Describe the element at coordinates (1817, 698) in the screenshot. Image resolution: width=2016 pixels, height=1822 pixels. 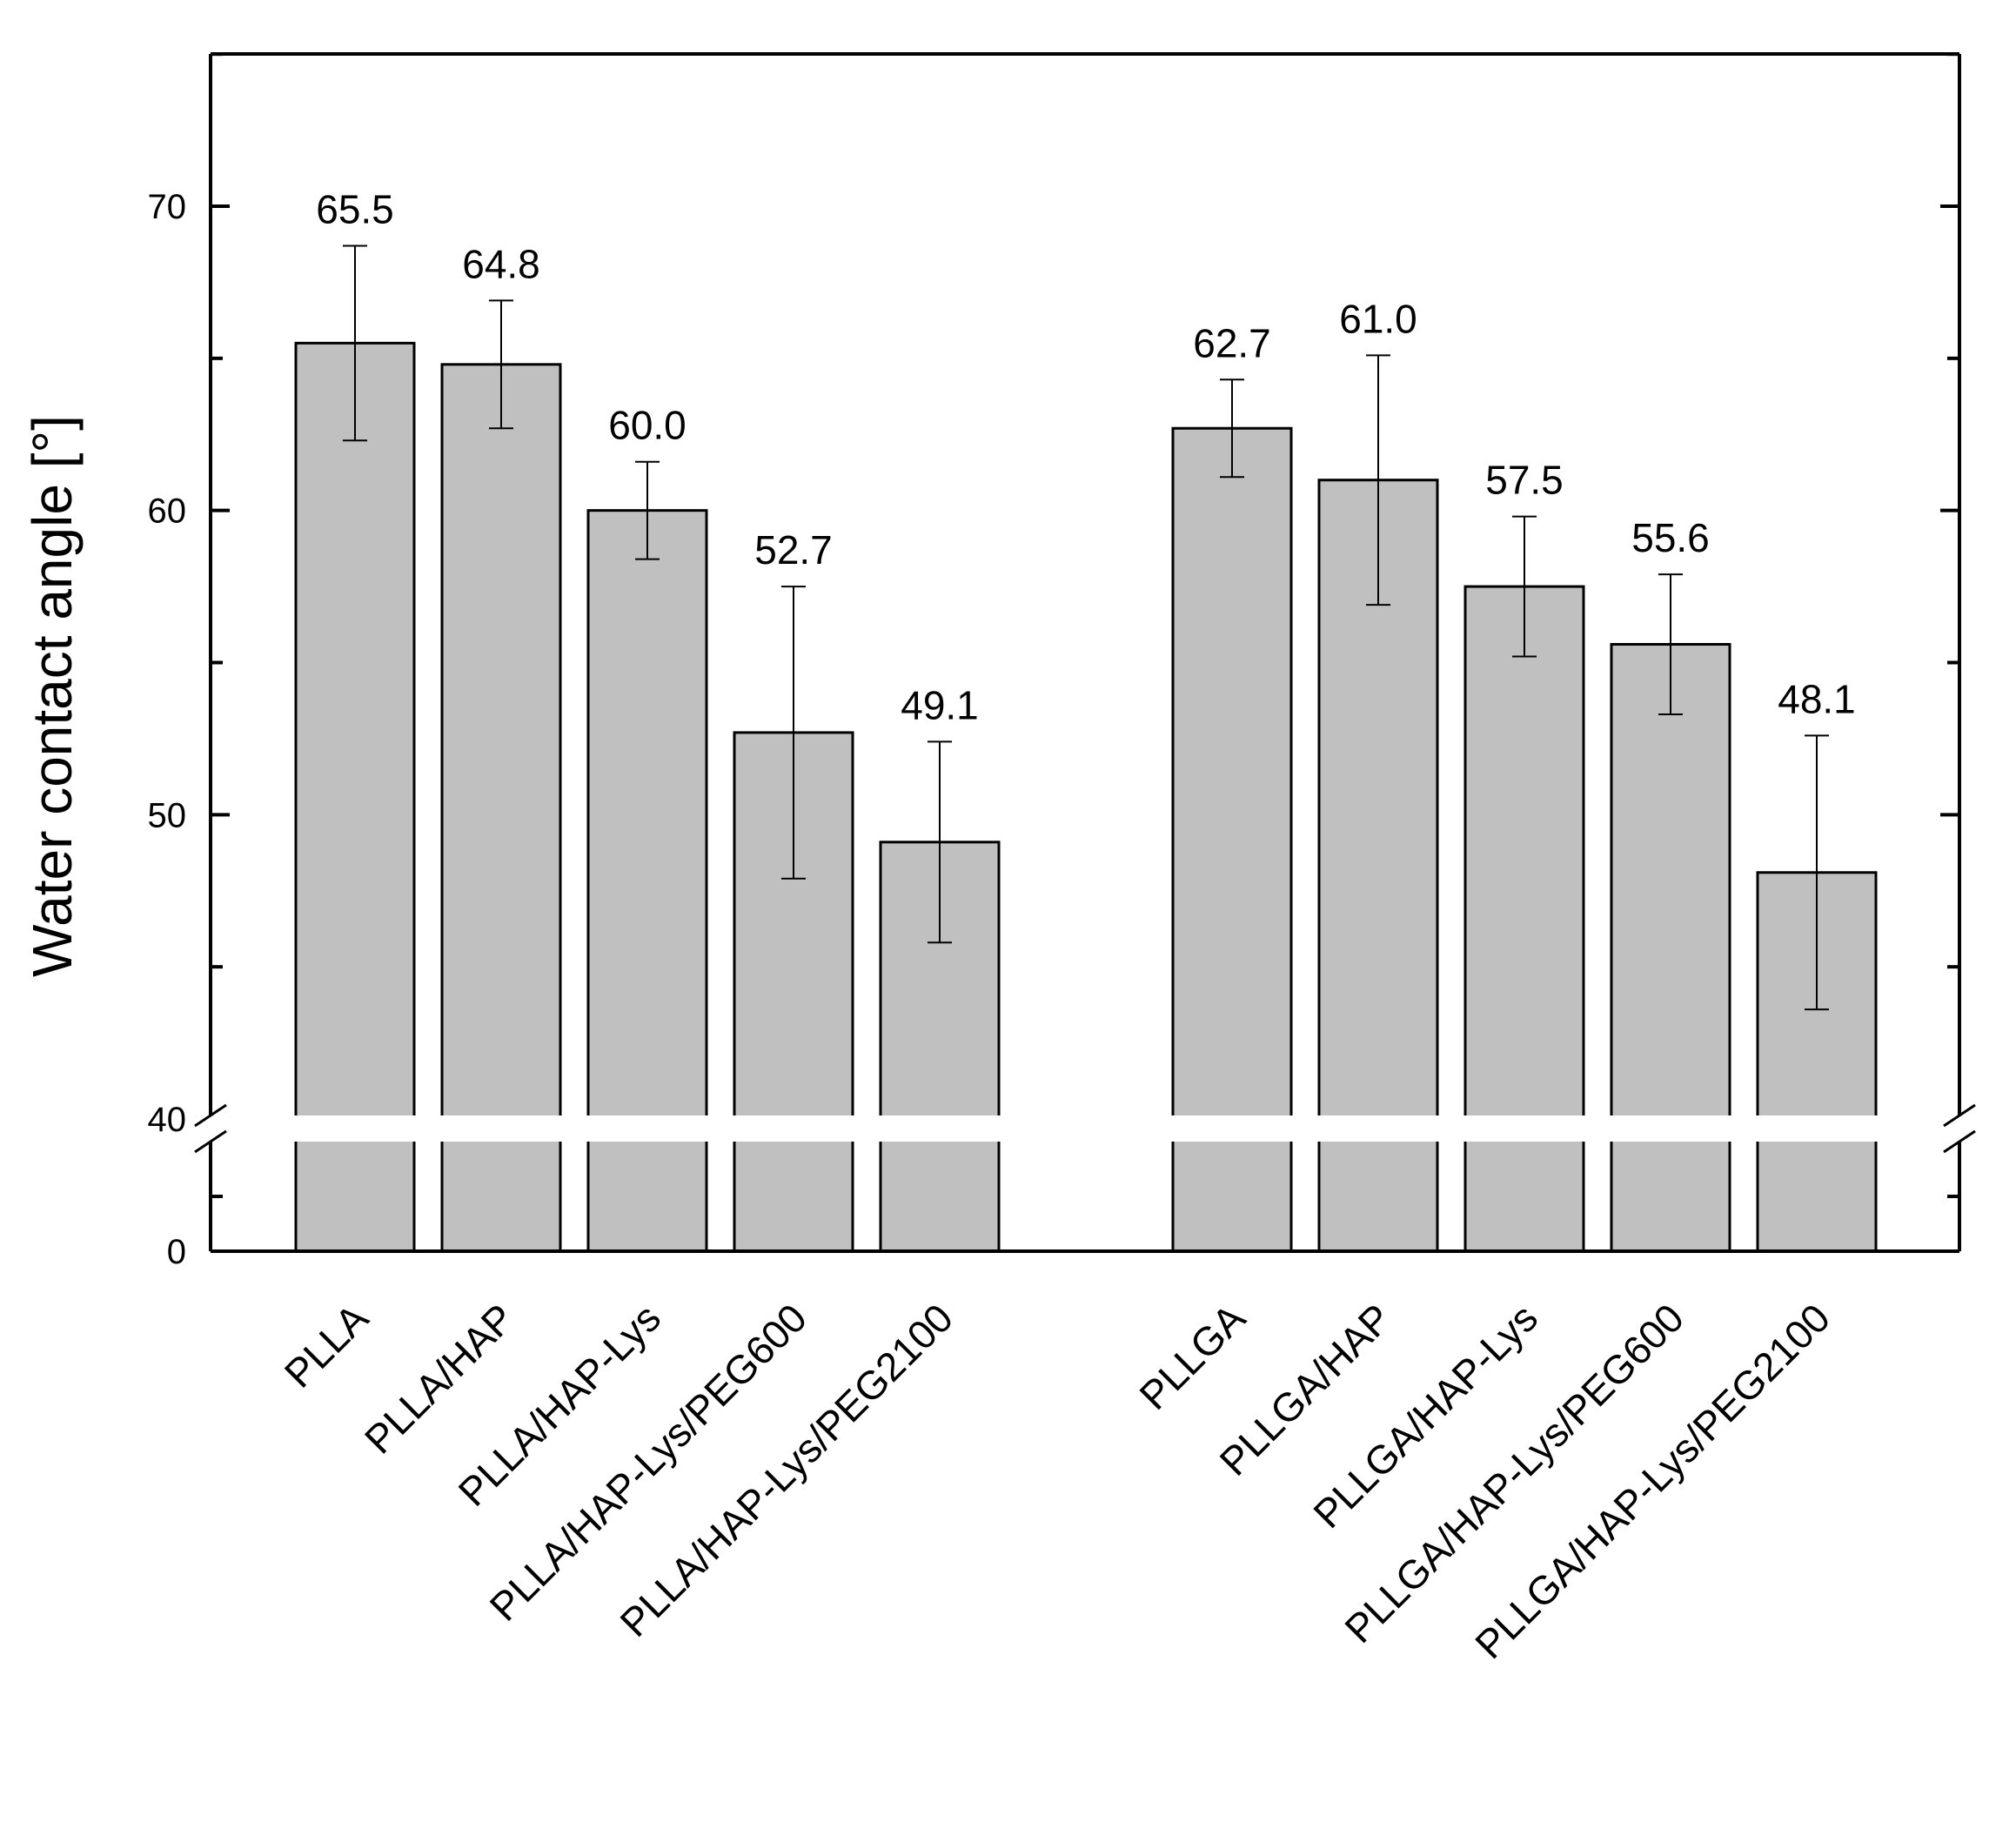
I see `value-label: 48.1` at that location.